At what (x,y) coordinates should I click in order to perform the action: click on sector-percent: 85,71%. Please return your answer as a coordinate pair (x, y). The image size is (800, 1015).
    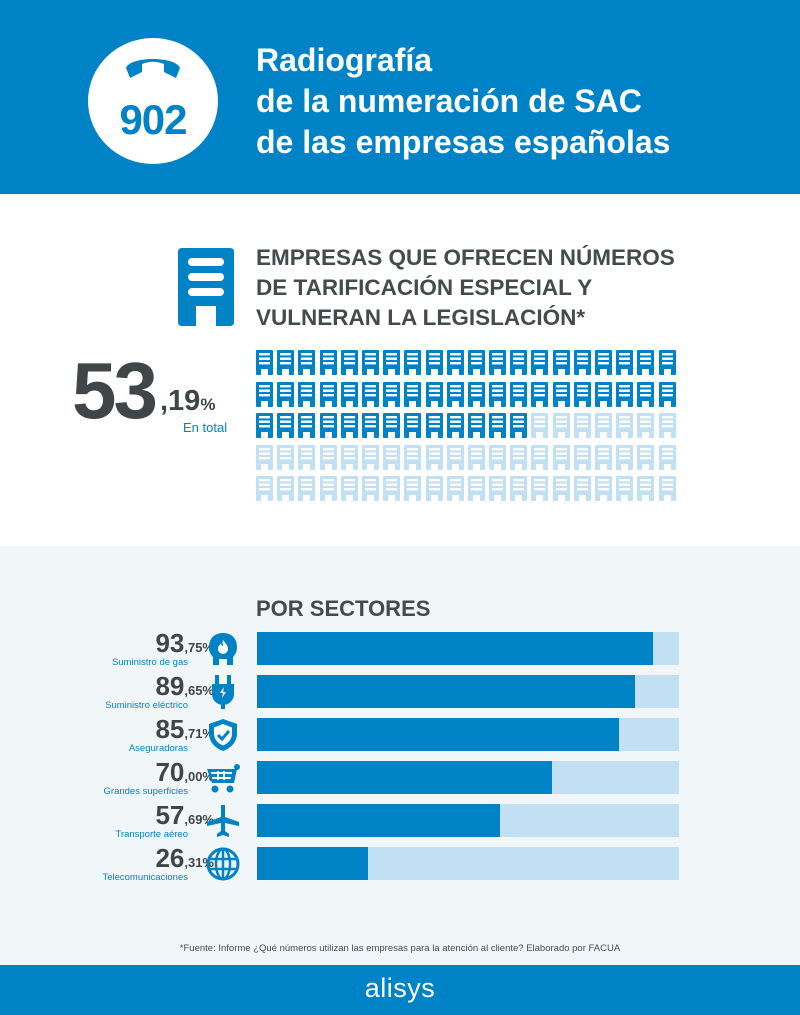
    Looking at the image, I should click on (184, 729).